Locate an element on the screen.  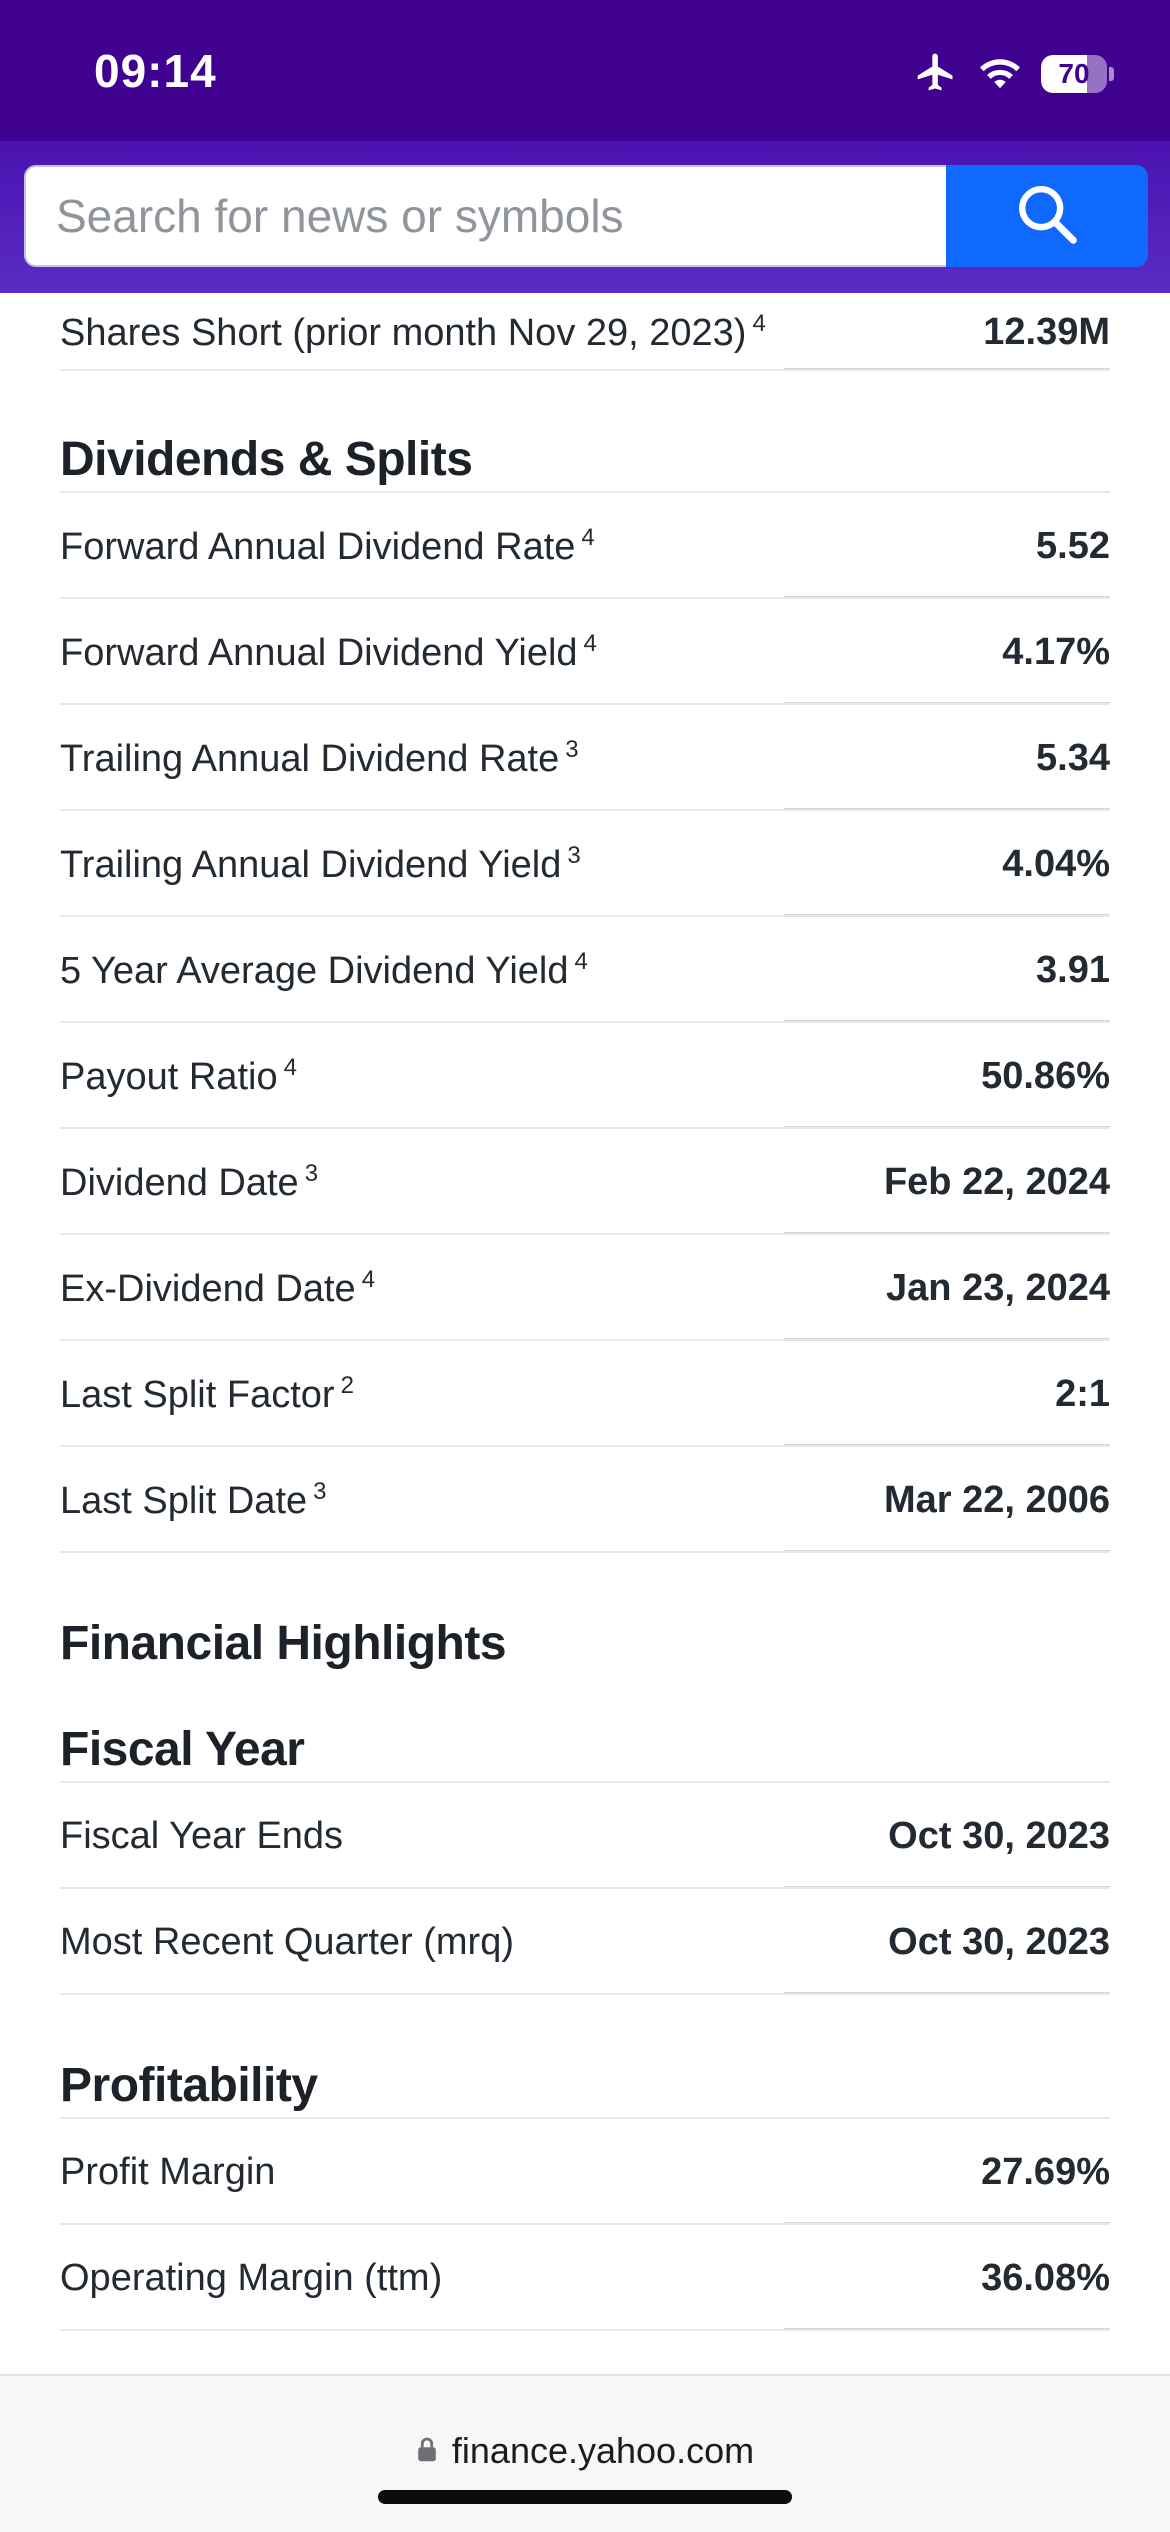
status-time: 09:14 is located at coordinates (155, 71).